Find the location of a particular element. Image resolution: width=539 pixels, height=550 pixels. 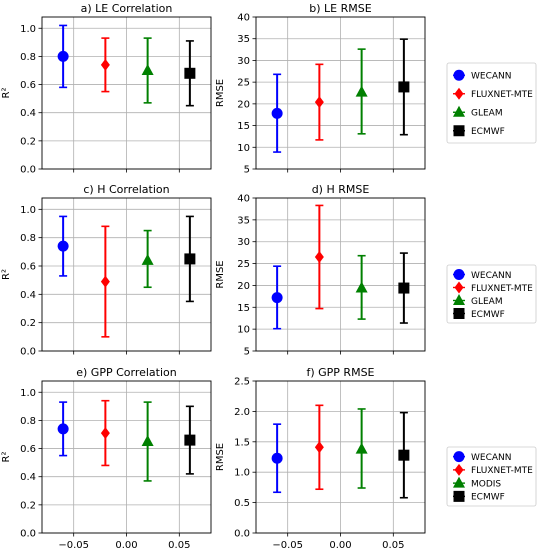

legend-entry-ecmwf: ECMWF is located at coordinates (479, 314).